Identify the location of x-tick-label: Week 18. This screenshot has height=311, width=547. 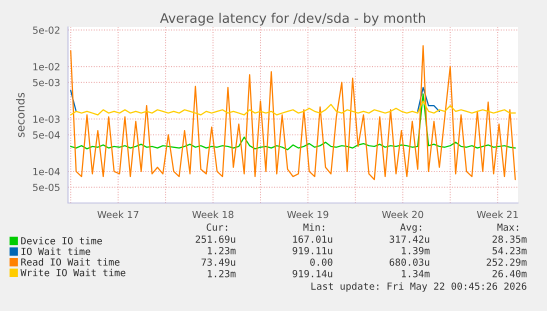
(213, 214).